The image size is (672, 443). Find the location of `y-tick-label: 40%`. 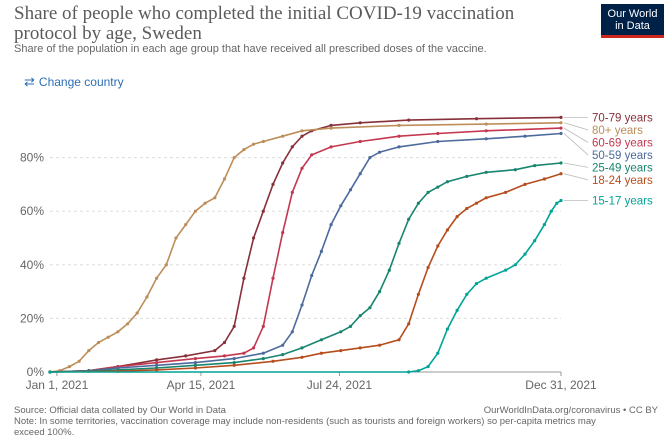

y-tick-label: 40% is located at coordinates (32, 265).